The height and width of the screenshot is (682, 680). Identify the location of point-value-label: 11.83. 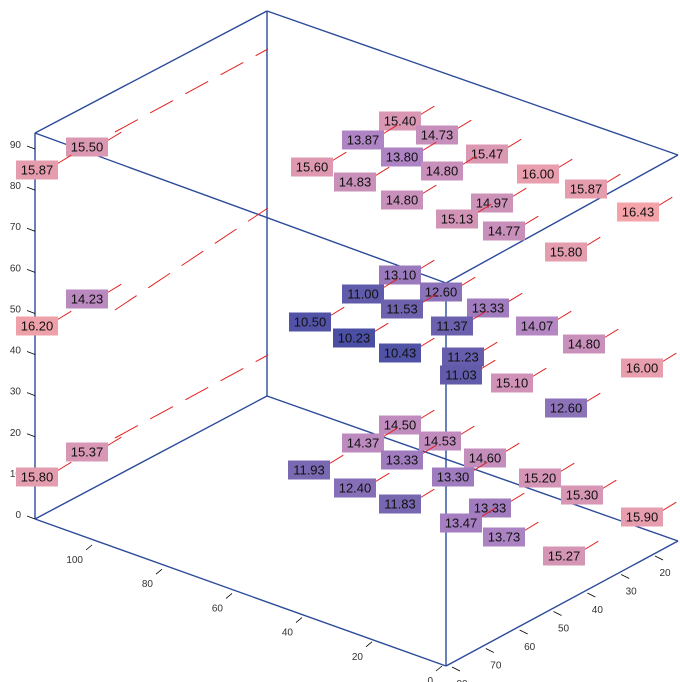
(400, 504).